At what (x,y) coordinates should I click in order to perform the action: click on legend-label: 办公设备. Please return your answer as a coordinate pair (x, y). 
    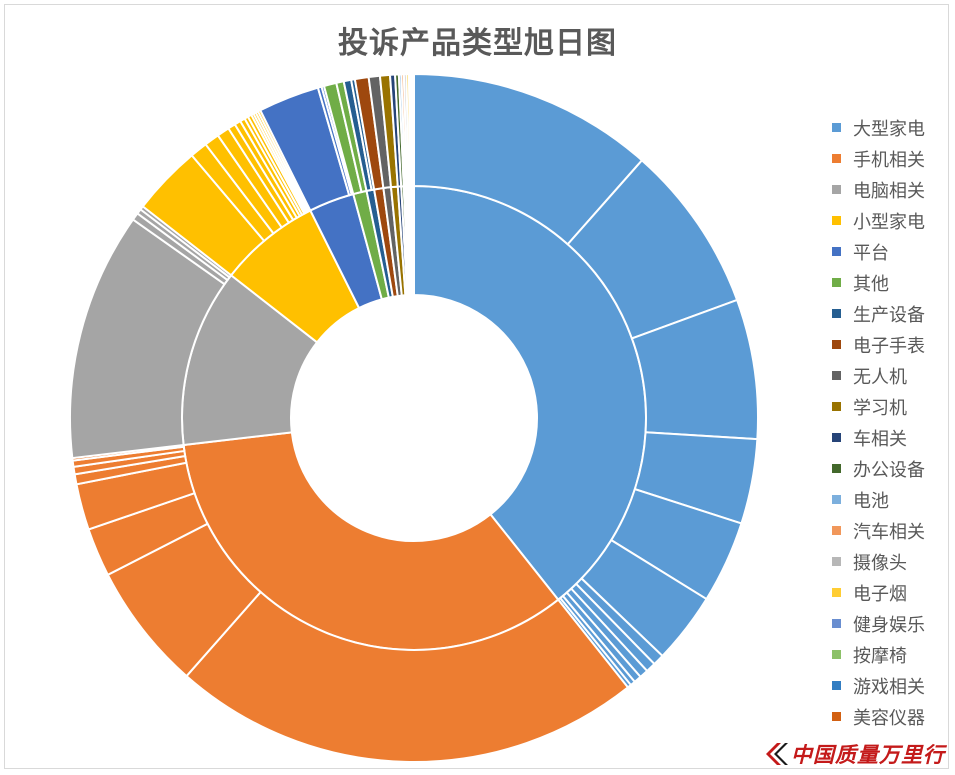
    Looking at the image, I should click on (889, 470).